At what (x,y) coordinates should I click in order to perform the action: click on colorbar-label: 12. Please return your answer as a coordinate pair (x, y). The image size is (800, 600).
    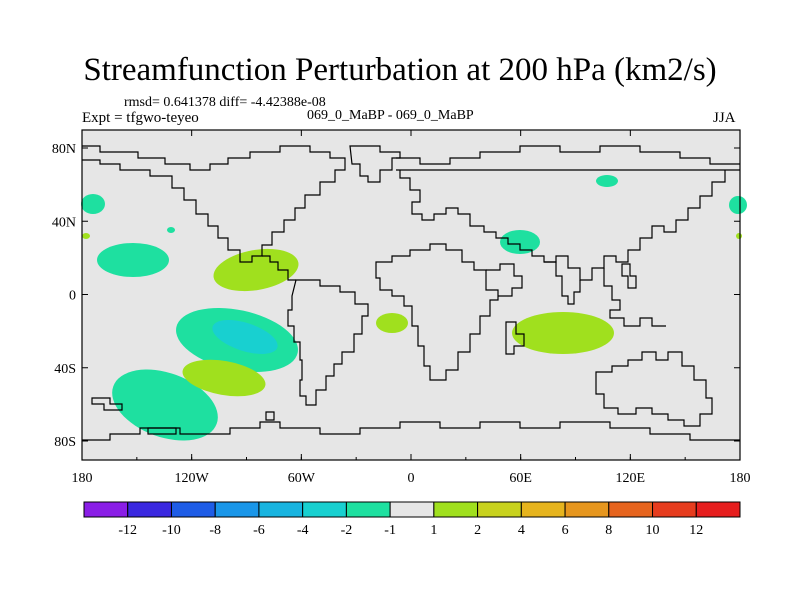
    Looking at the image, I should click on (696, 530).